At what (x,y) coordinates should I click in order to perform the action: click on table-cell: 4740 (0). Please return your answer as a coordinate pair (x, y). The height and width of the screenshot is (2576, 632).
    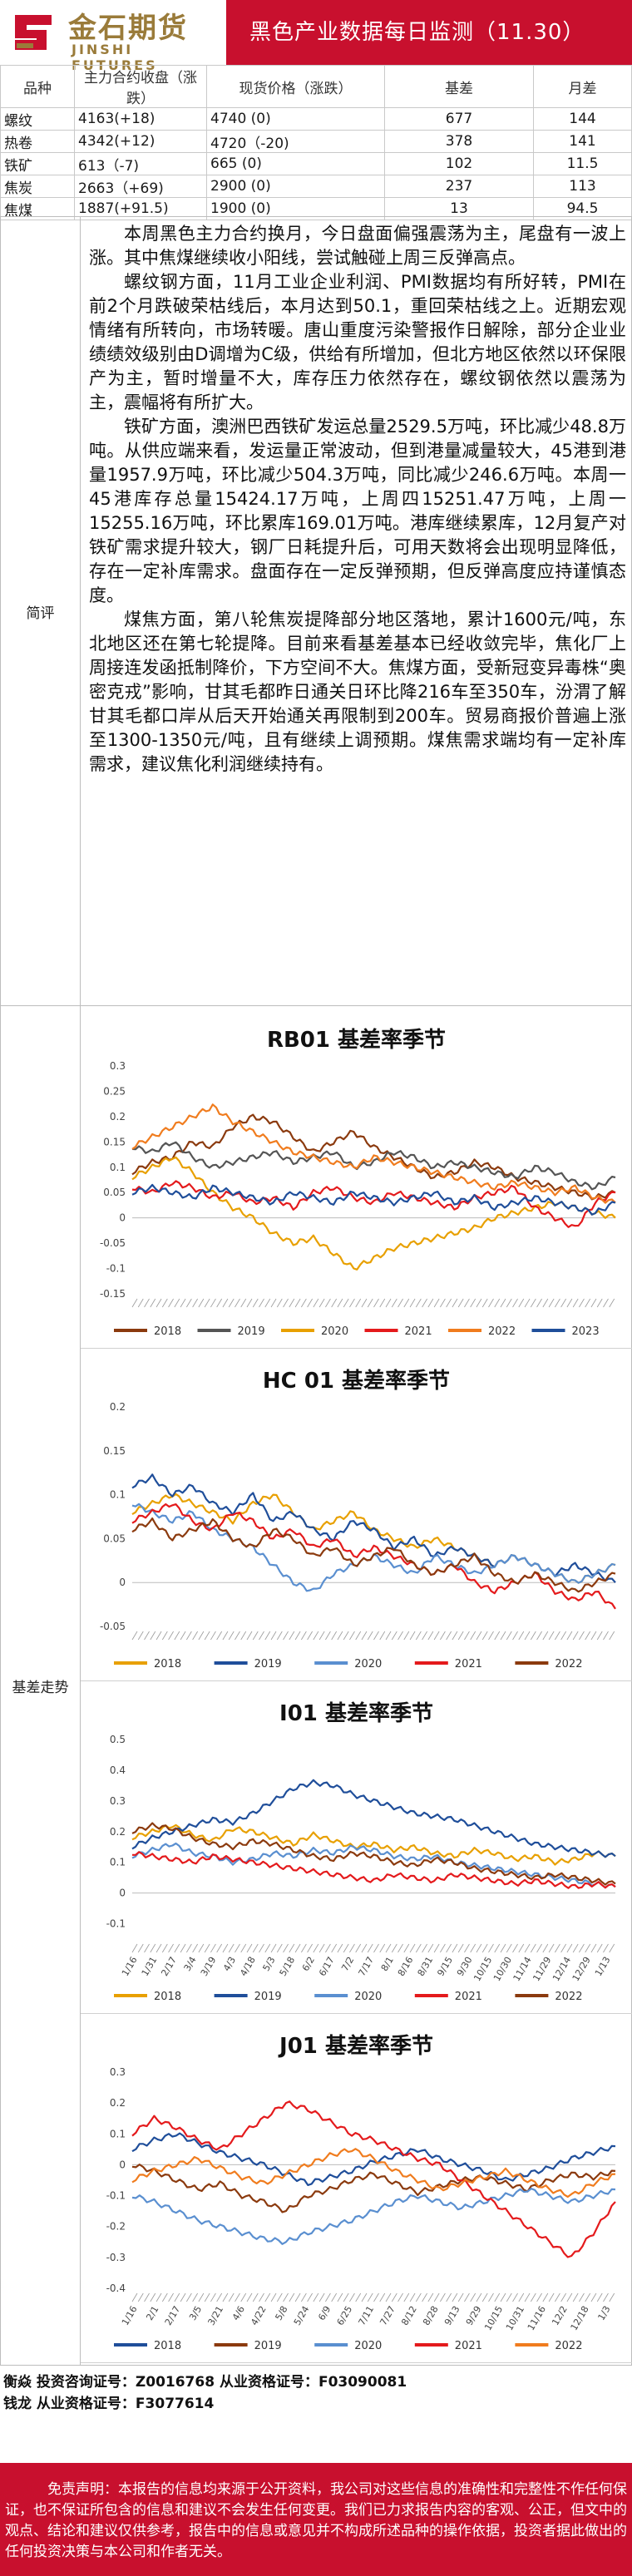
    Looking at the image, I should click on (295, 119).